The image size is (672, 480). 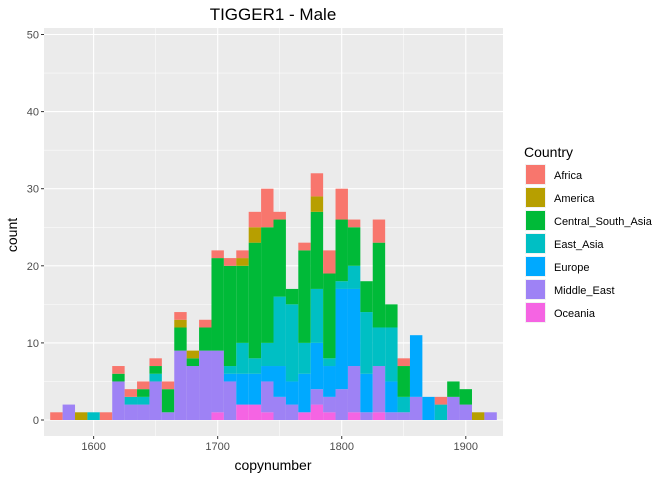 What do you see at coordinates (571, 268) in the screenshot?
I see `legend-label: Europe` at bounding box center [571, 268].